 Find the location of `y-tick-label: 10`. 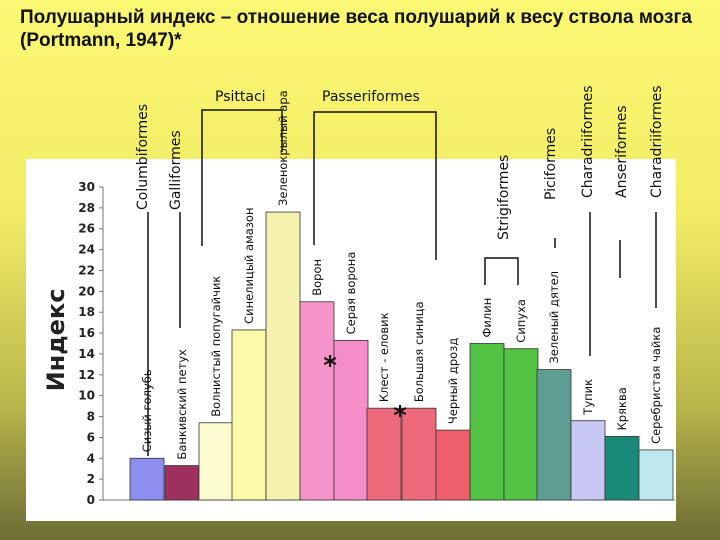

y-tick-label: 10 is located at coordinates (86, 396).